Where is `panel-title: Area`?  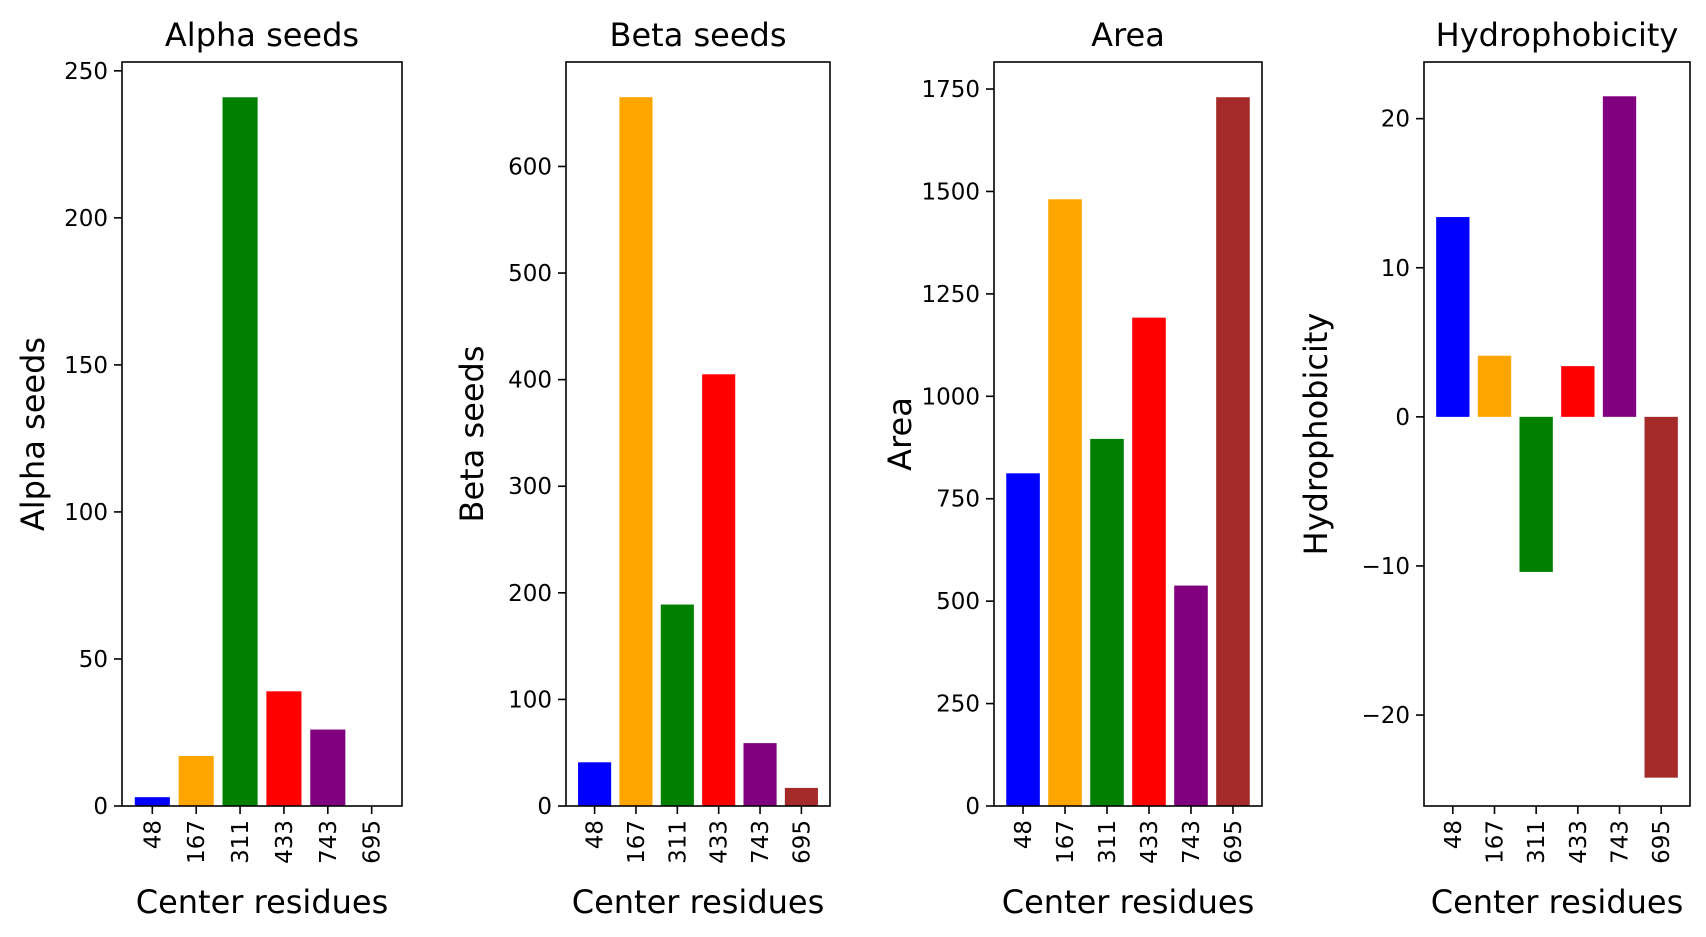 panel-title: Area is located at coordinates (1128, 35).